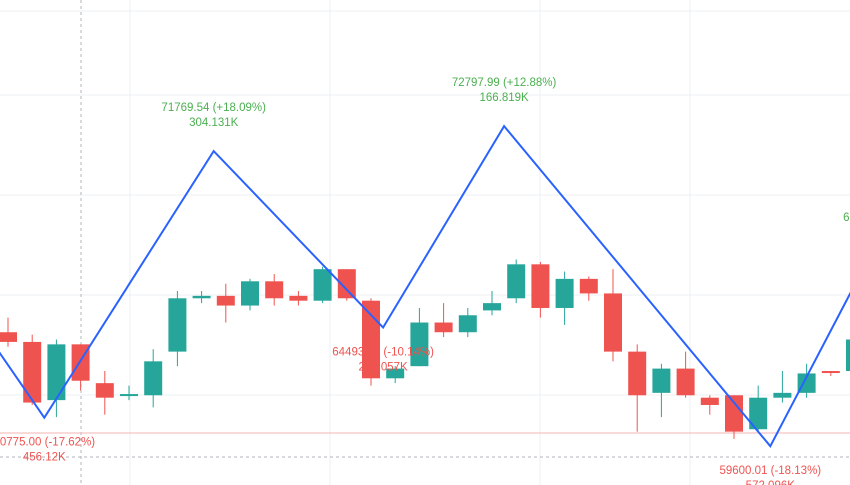 Image resolution: width=850 pixels, height=485 pixels. Describe the element at coordinates (213, 108) in the screenshot. I see `pivot-price-label: 71769.54 (+18.09%)` at that location.